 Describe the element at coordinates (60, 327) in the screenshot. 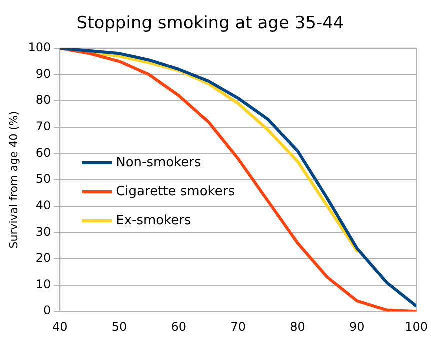

I see `x-tick-label: 40` at that location.